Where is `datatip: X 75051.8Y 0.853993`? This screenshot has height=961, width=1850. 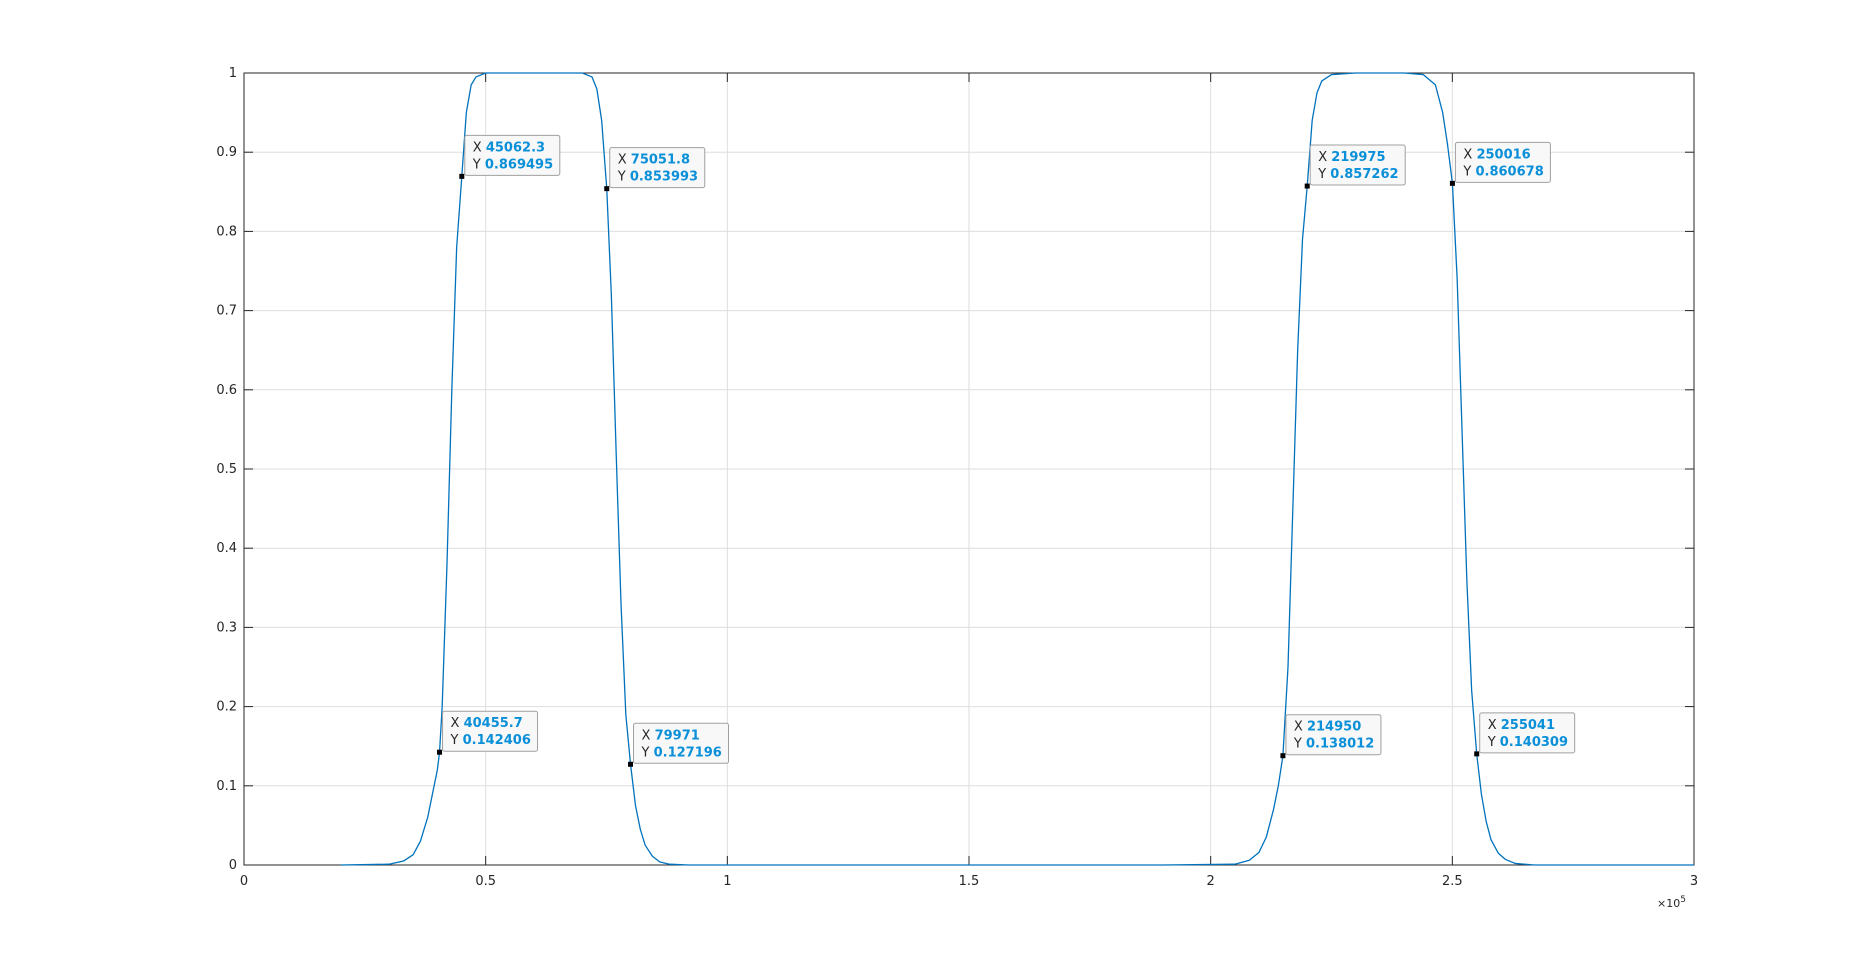 datatip: X 75051.8Y 0.853993 is located at coordinates (655, 169).